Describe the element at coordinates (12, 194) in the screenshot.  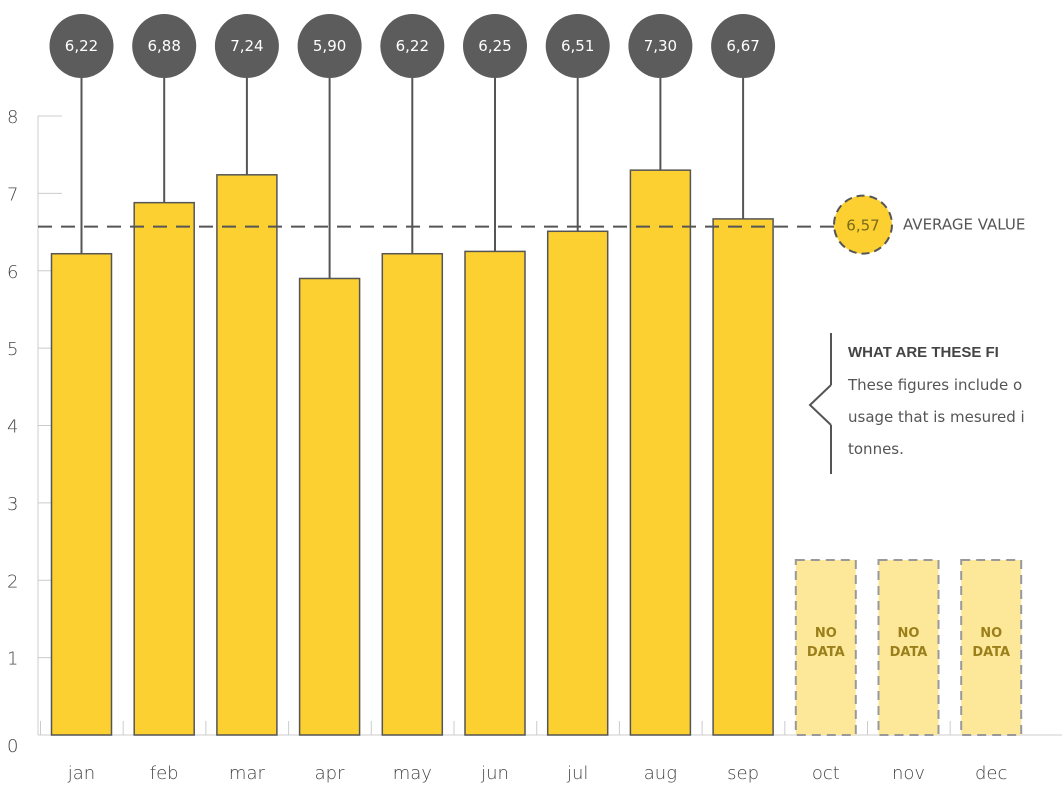
I see `y-tick-label: 7` at that location.